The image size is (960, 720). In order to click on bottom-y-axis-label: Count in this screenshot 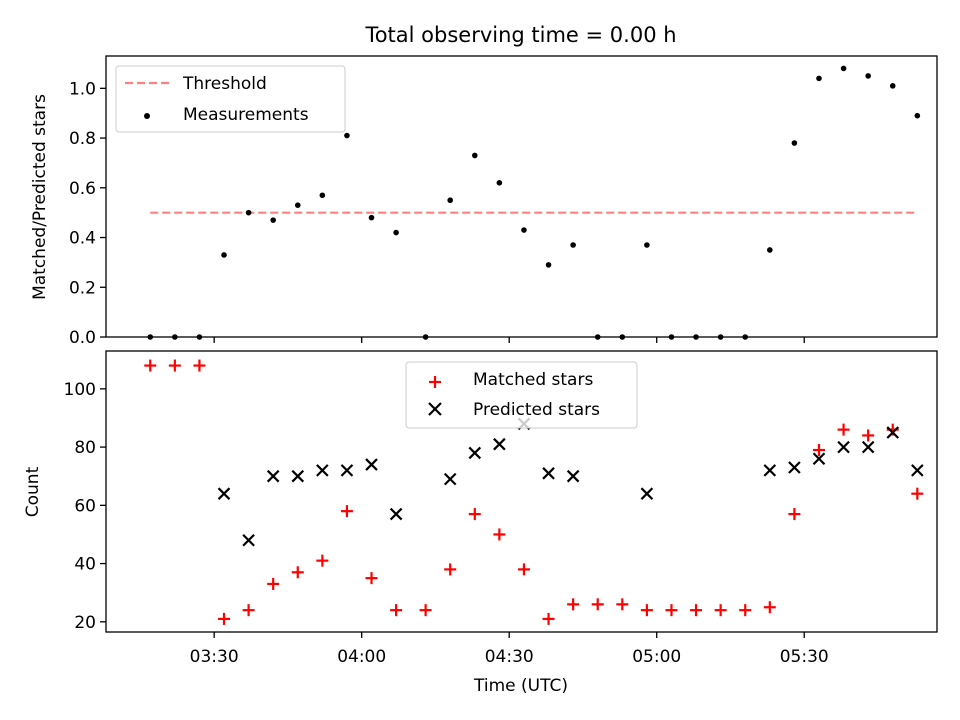, I will do `click(33, 491)`.